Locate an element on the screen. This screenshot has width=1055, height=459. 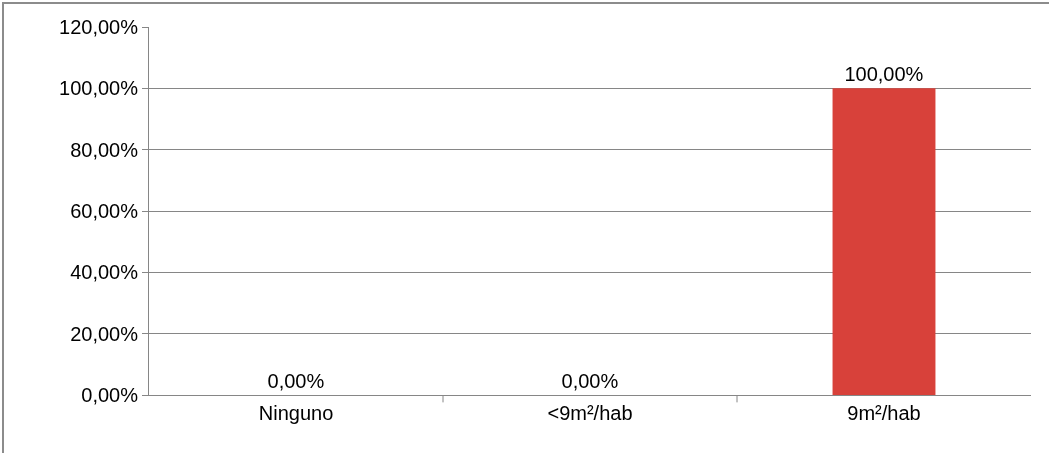
y-tick-label: 20,00% is located at coordinates (104, 333).